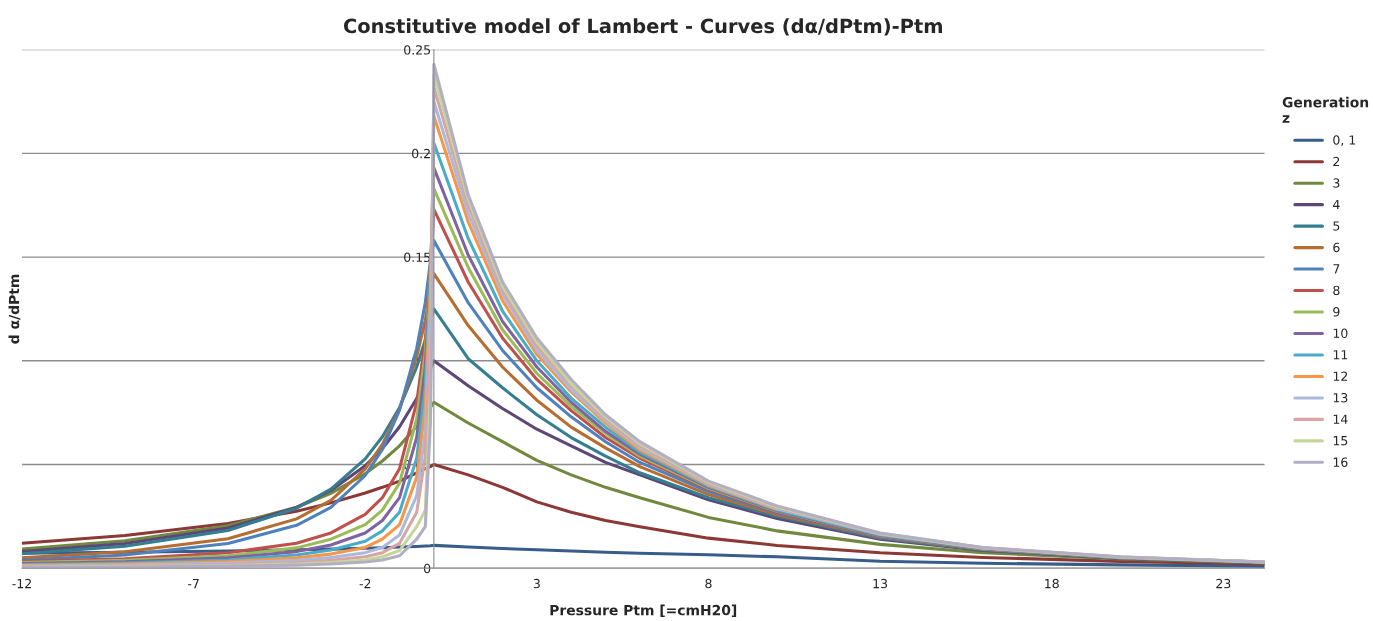  I want to click on legend-label: 4, so click(1336, 204).